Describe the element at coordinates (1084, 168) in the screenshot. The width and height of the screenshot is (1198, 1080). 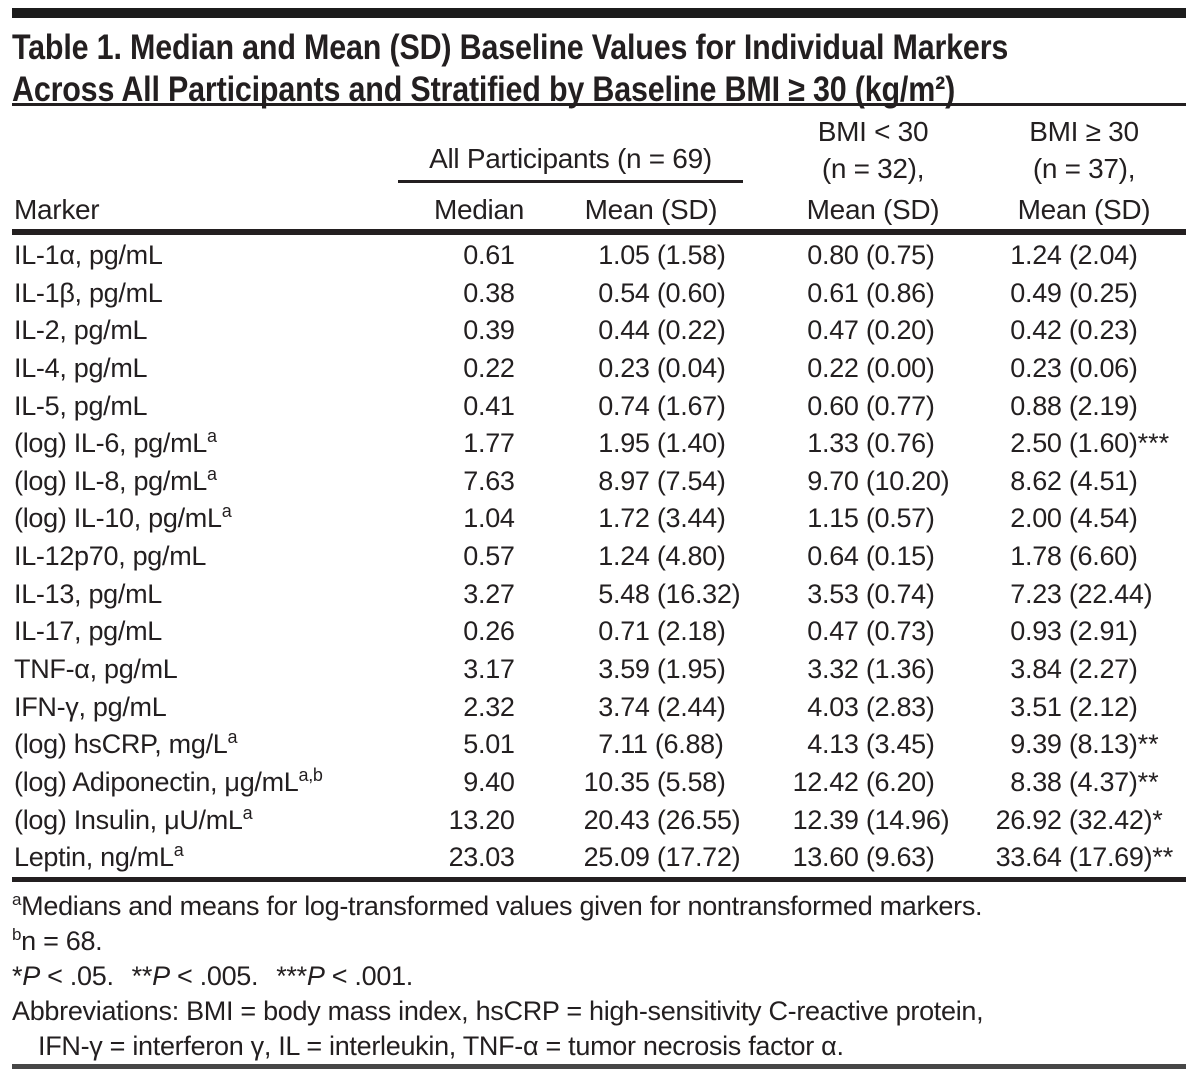
I see `bmi-ge30-line2: (n = 37),` at that location.